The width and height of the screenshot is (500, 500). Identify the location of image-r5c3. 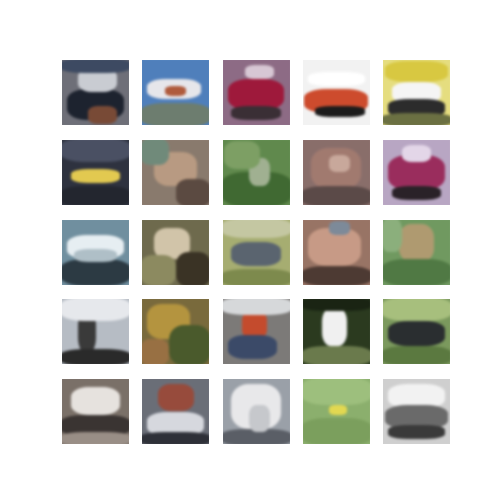
(256, 411).